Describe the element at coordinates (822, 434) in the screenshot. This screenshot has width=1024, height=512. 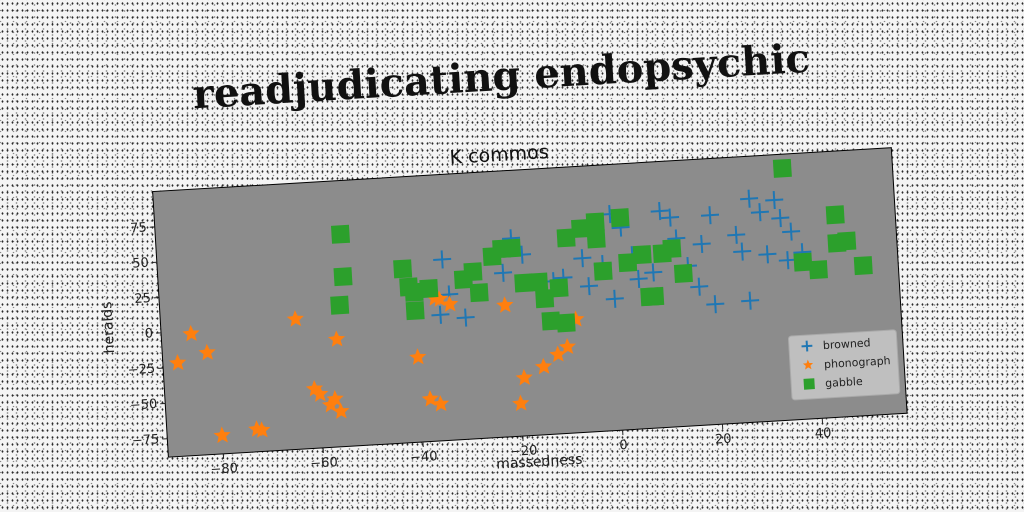
I see `x-tick-label: 40` at that location.